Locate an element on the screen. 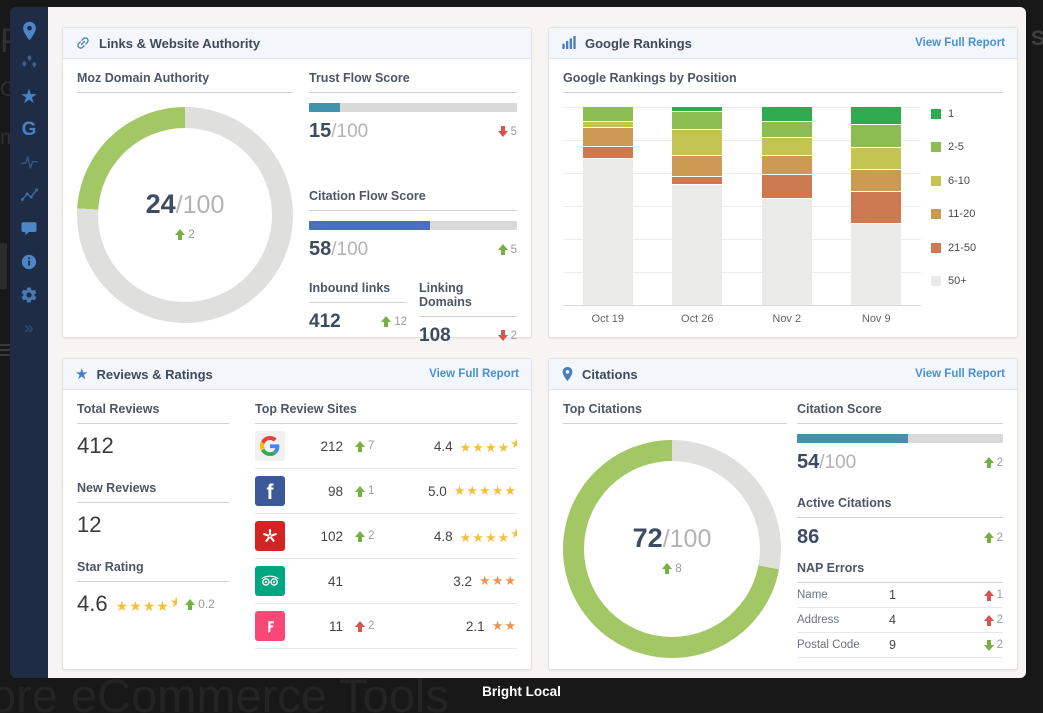  nap-row-label: Postal Code is located at coordinates (828, 645).